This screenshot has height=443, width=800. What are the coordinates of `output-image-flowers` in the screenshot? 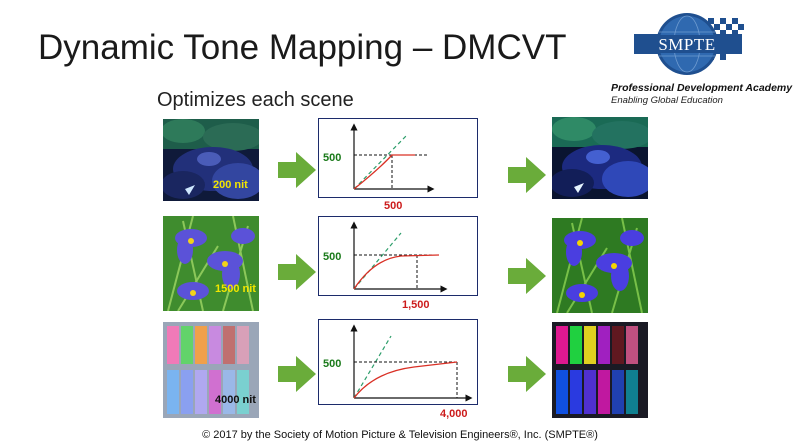 It's located at (600, 265).